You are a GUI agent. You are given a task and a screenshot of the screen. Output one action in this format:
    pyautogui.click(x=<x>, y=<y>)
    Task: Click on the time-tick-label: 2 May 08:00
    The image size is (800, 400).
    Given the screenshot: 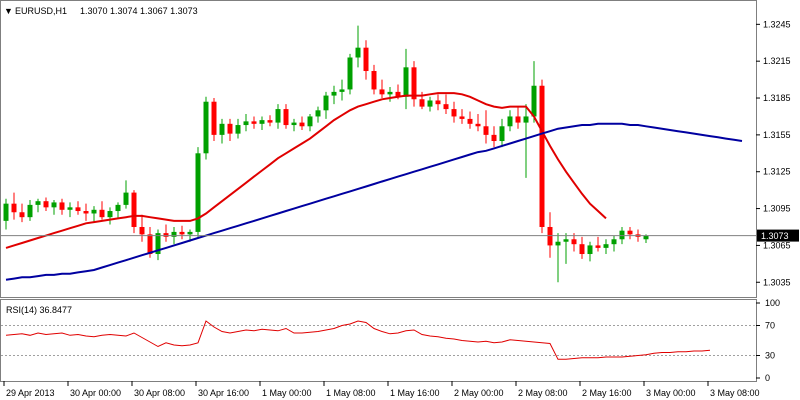 What is the action you would take?
    pyautogui.click(x=543, y=393)
    